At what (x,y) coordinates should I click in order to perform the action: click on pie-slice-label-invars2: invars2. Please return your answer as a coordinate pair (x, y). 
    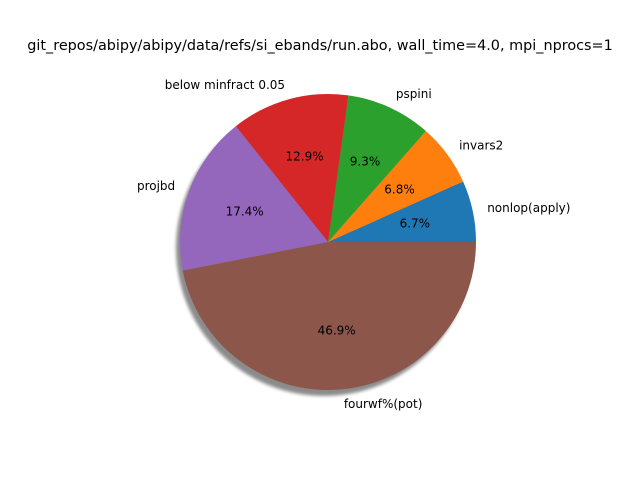
    Looking at the image, I should click on (481, 145).